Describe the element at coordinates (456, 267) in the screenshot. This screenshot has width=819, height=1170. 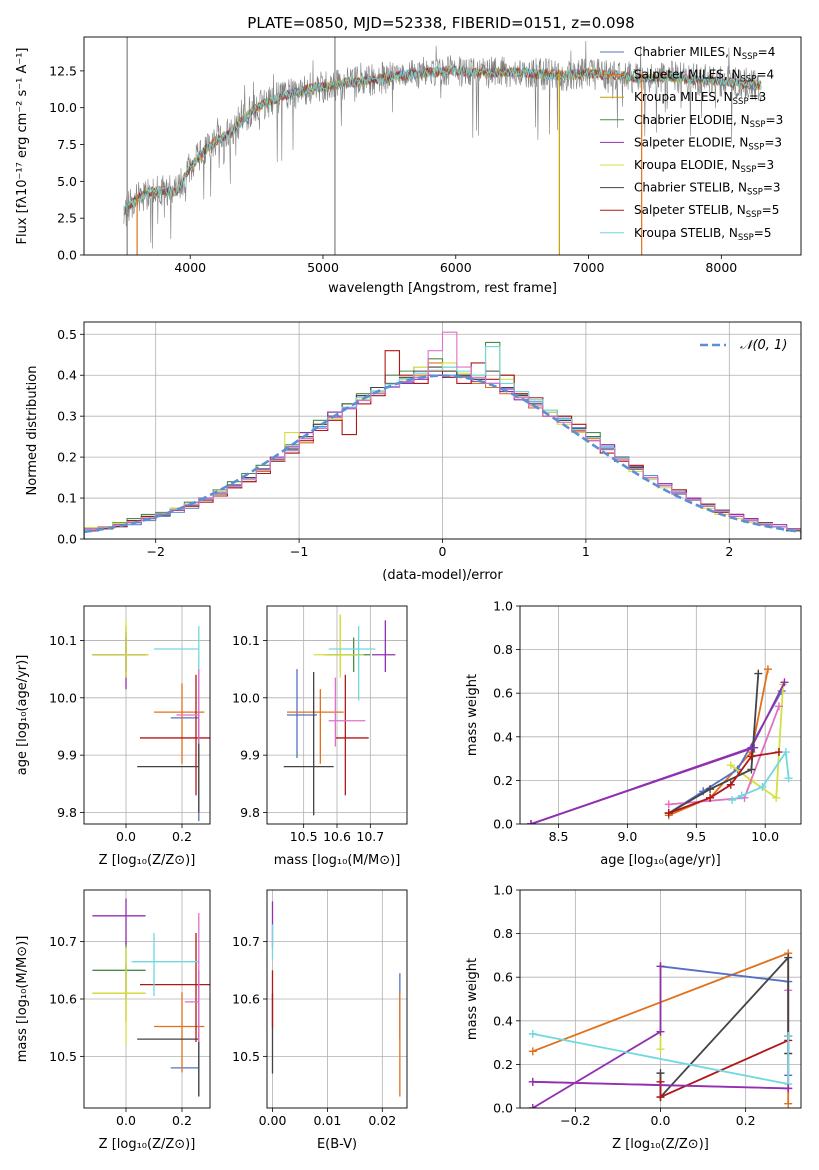
I see `x-tick-label: 6000` at that location.